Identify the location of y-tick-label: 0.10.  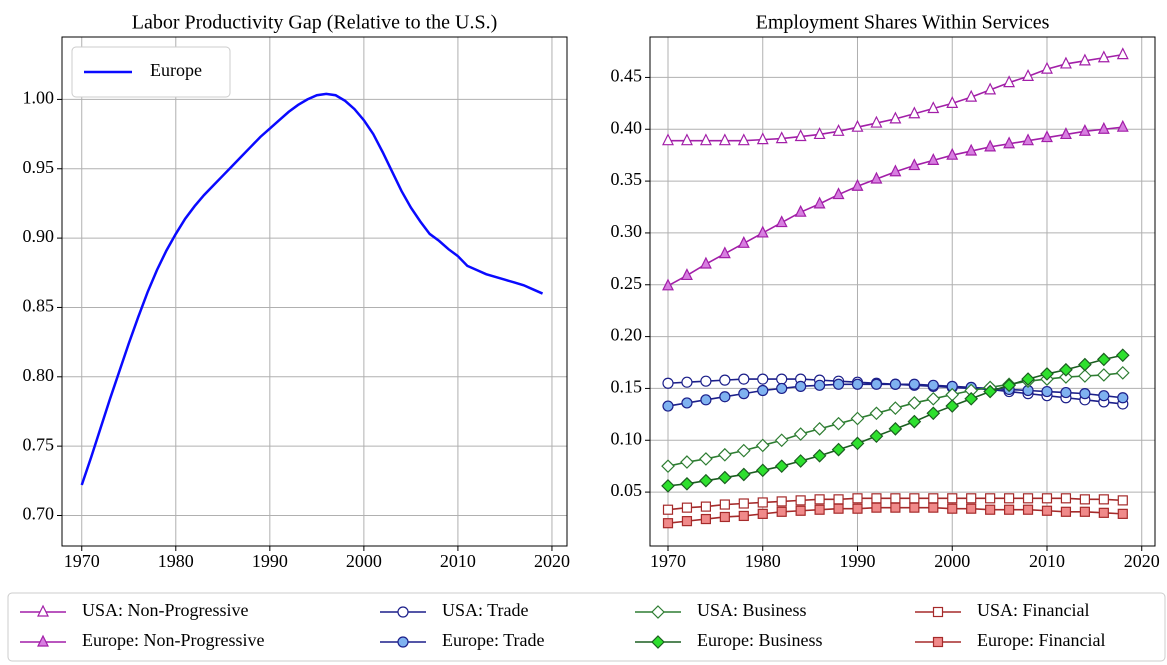
(627, 438).